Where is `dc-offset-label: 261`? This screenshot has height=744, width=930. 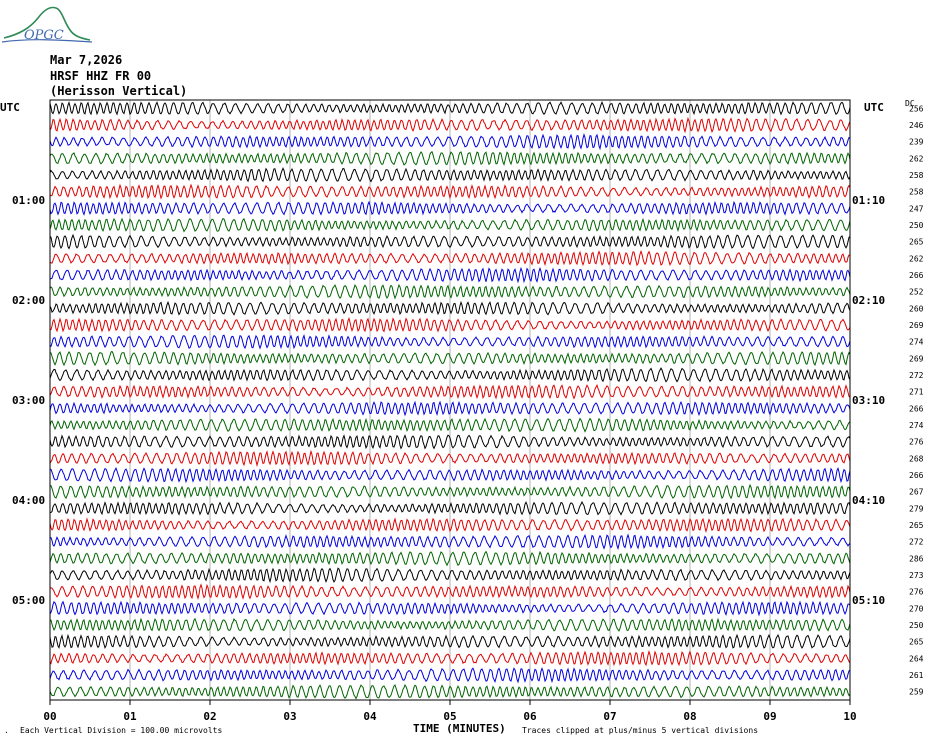 dc-offset-label: 261 is located at coordinates (916, 675).